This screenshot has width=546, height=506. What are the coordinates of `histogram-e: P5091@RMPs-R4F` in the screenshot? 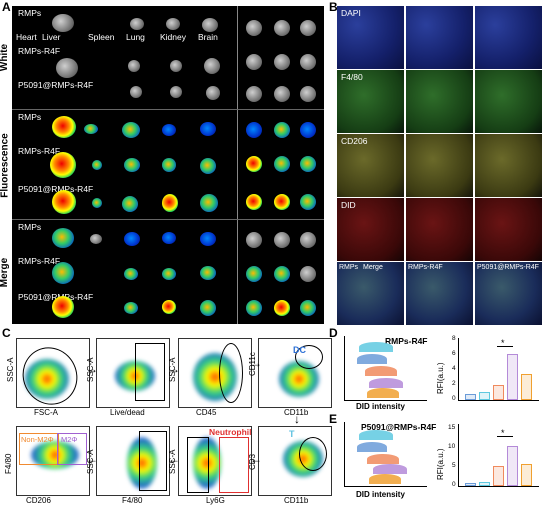 It's located at (390, 454).